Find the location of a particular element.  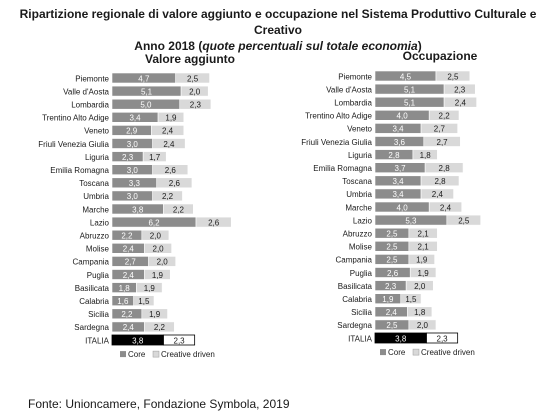

occ-category-label: Basilicata is located at coordinates (355, 286).